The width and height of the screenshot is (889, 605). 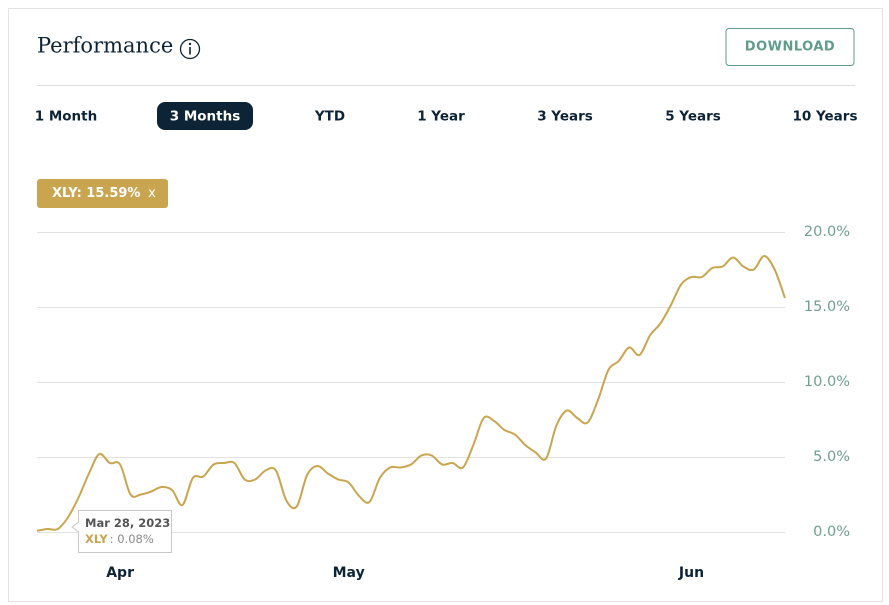 I want to click on range-tab: 10 Years, so click(x=825, y=117).